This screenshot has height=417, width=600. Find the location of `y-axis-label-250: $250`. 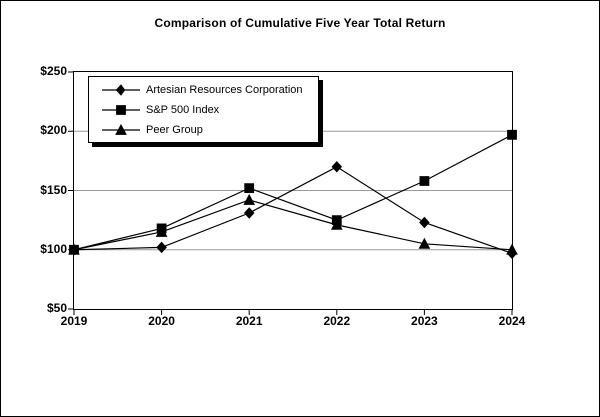

y-axis-label-250: $250 is located at coordinates (53, 71).